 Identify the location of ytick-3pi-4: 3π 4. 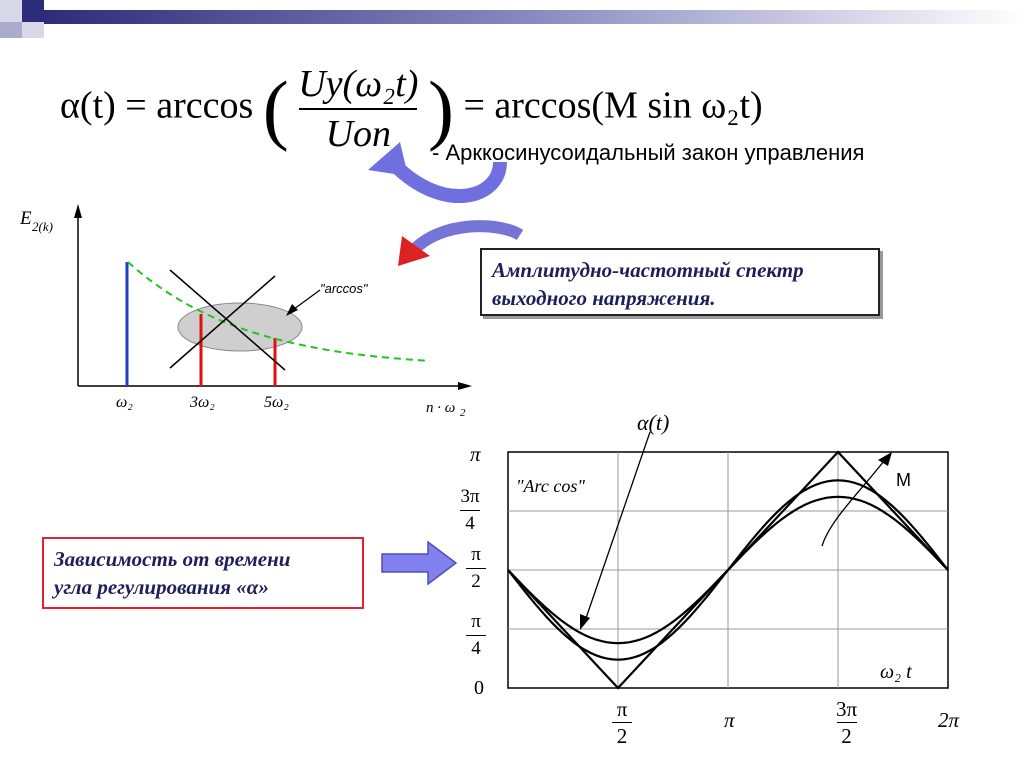
(470, 510).